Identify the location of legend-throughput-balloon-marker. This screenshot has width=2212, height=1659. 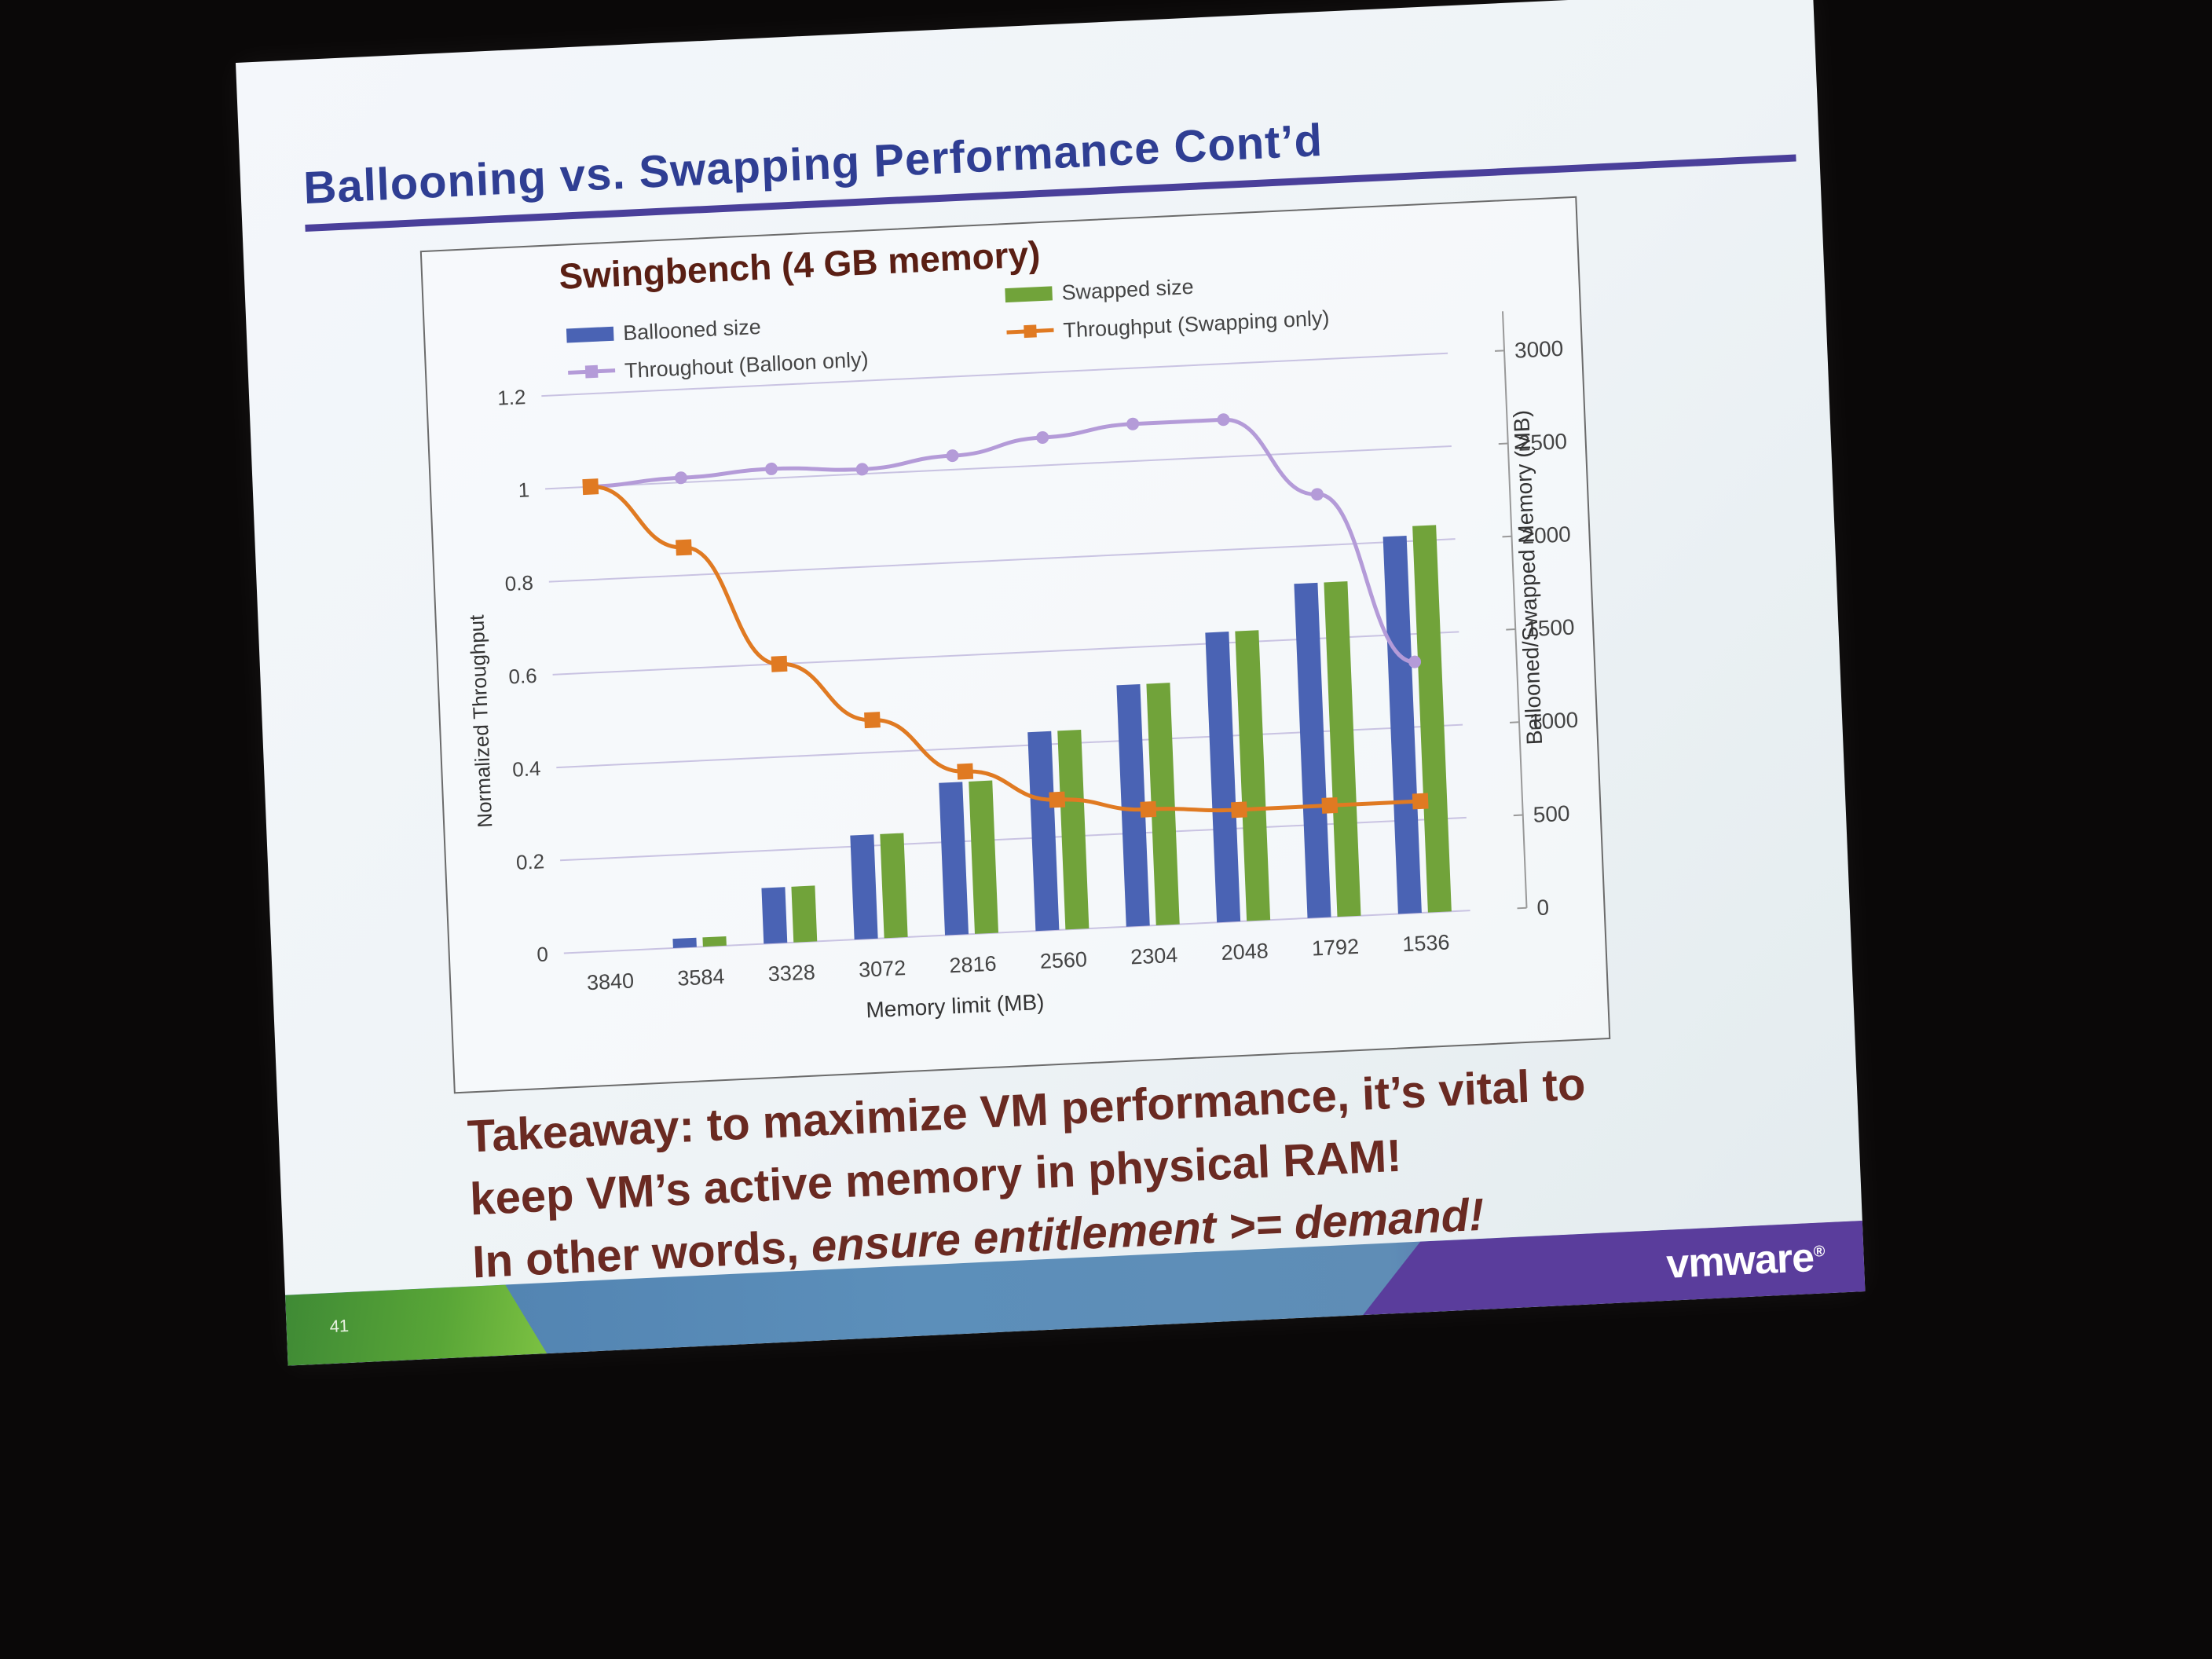
(591, 371).